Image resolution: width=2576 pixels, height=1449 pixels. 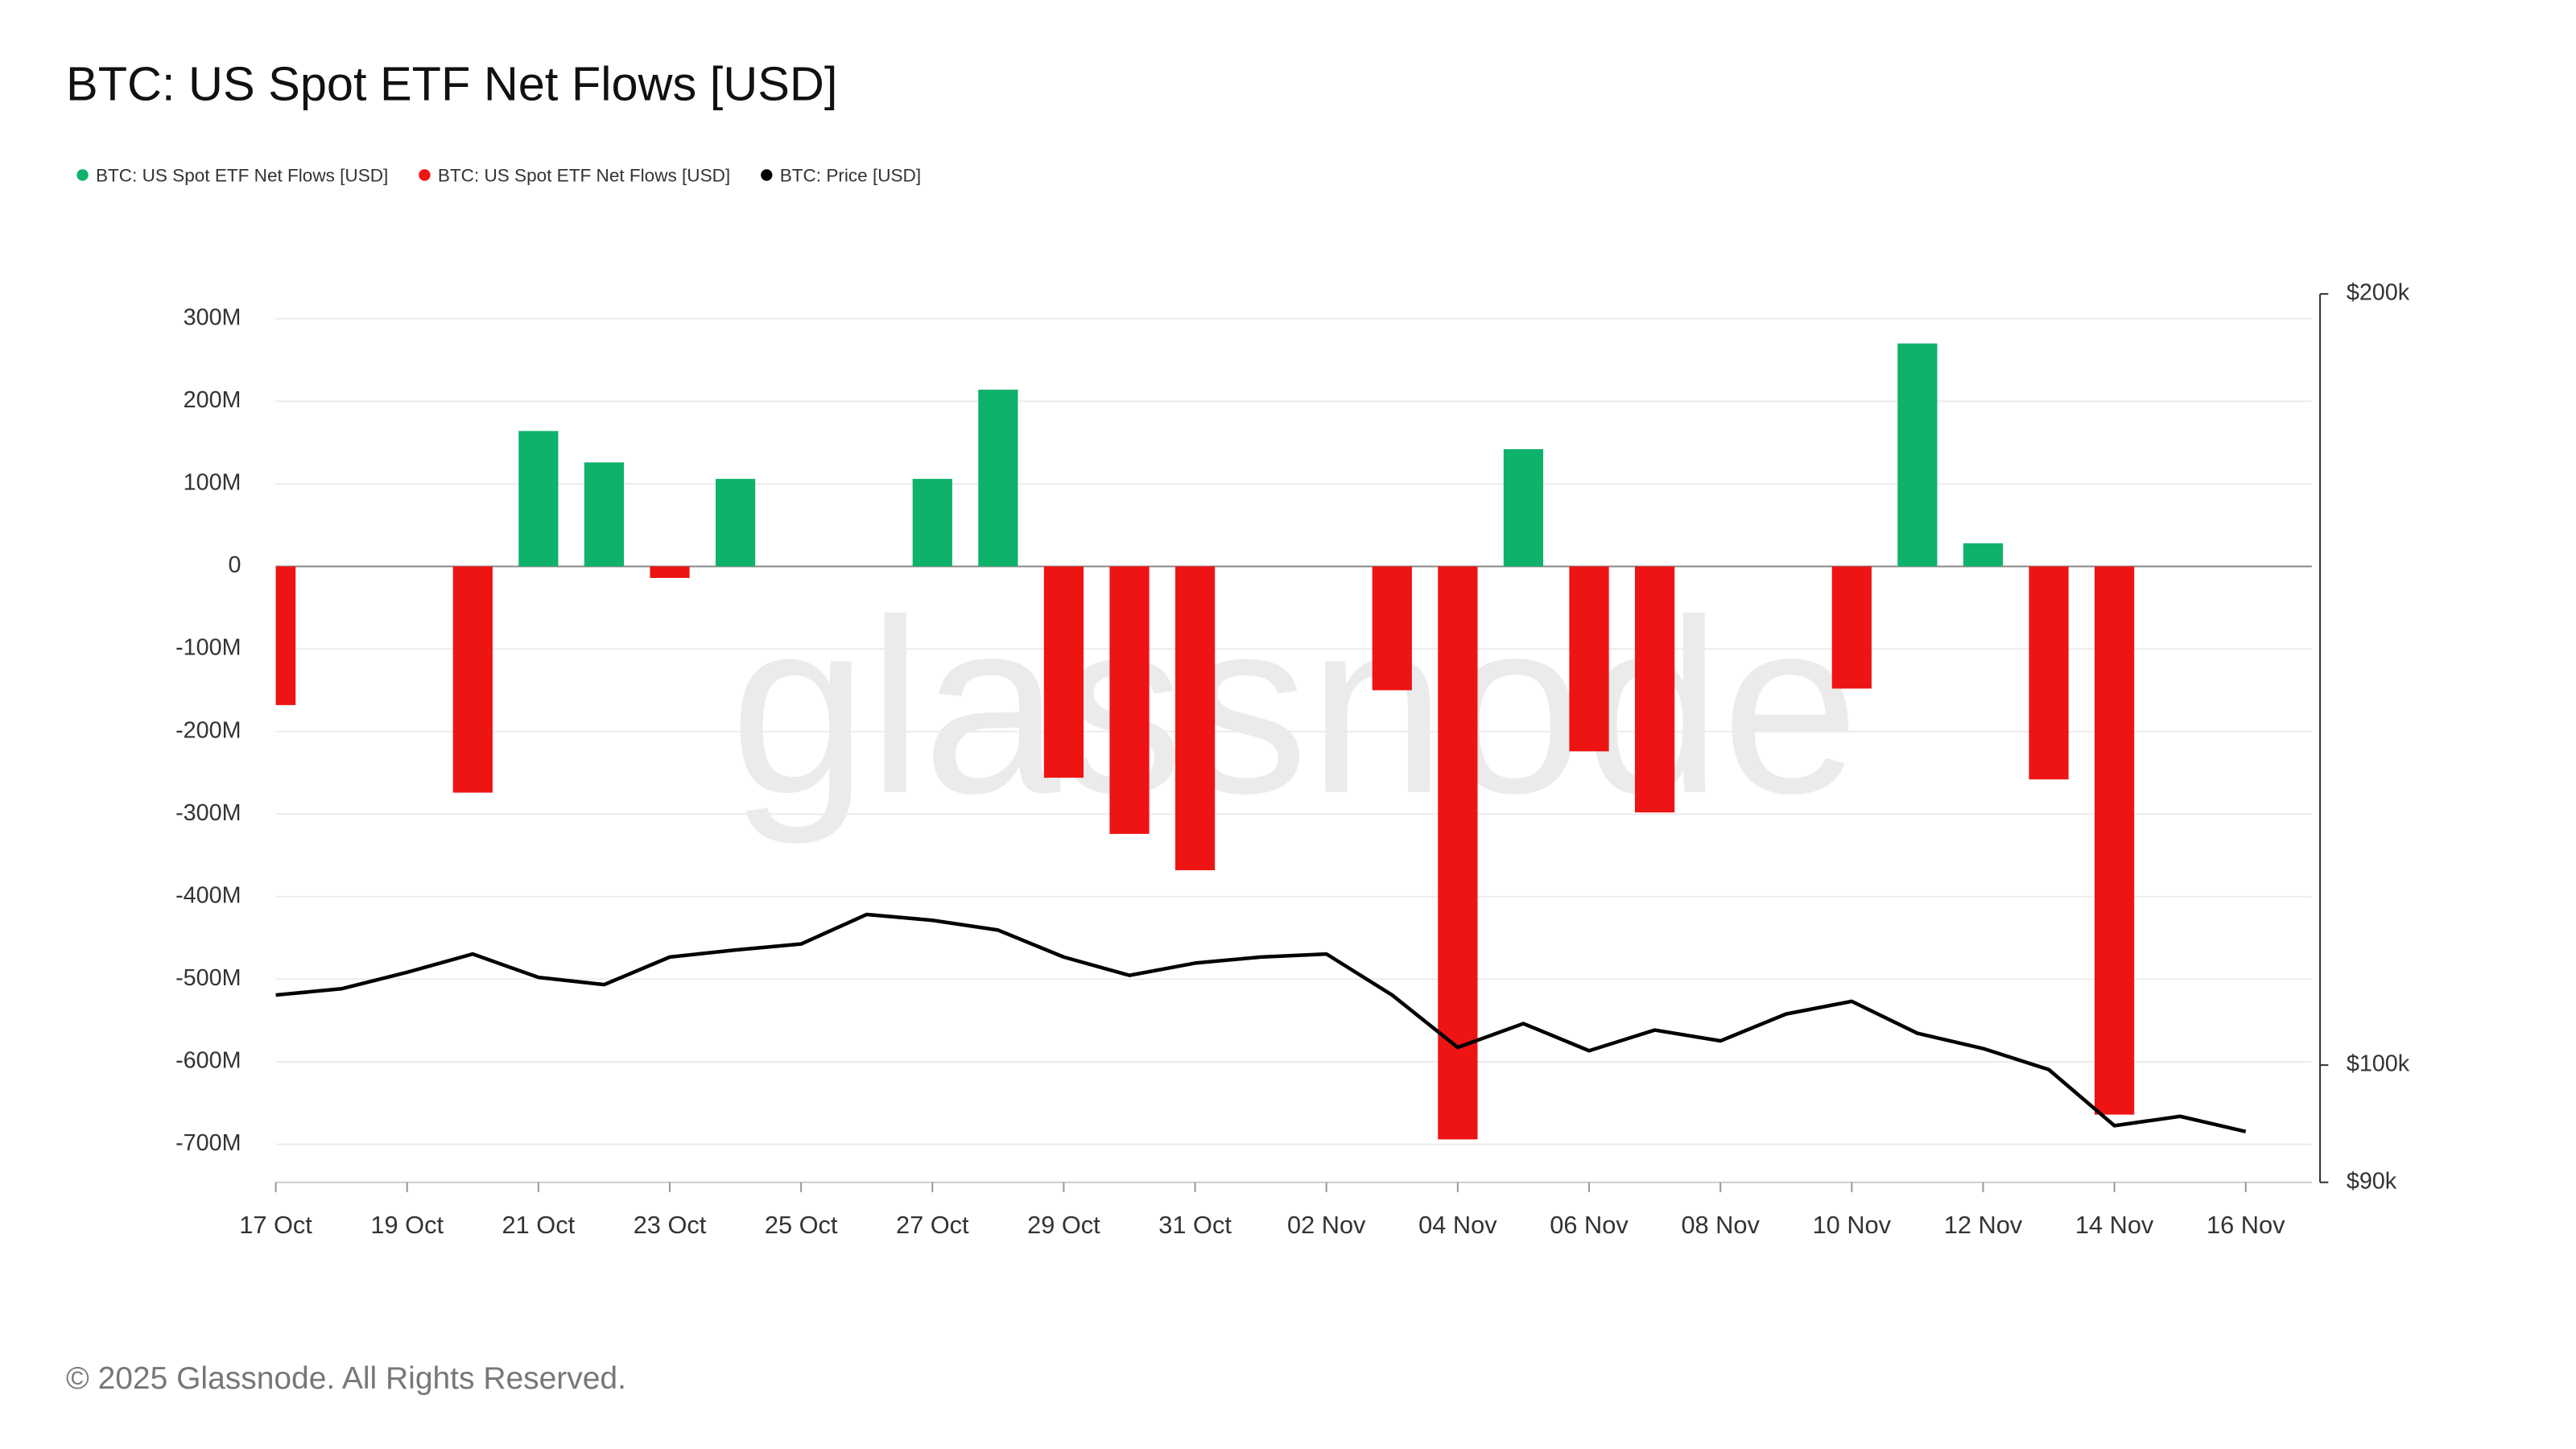 What do you see at coordinates (2378, 1064) in the screenshot?
I see `y2-tick-label: $100k` at bounding box center [2378, 1064].